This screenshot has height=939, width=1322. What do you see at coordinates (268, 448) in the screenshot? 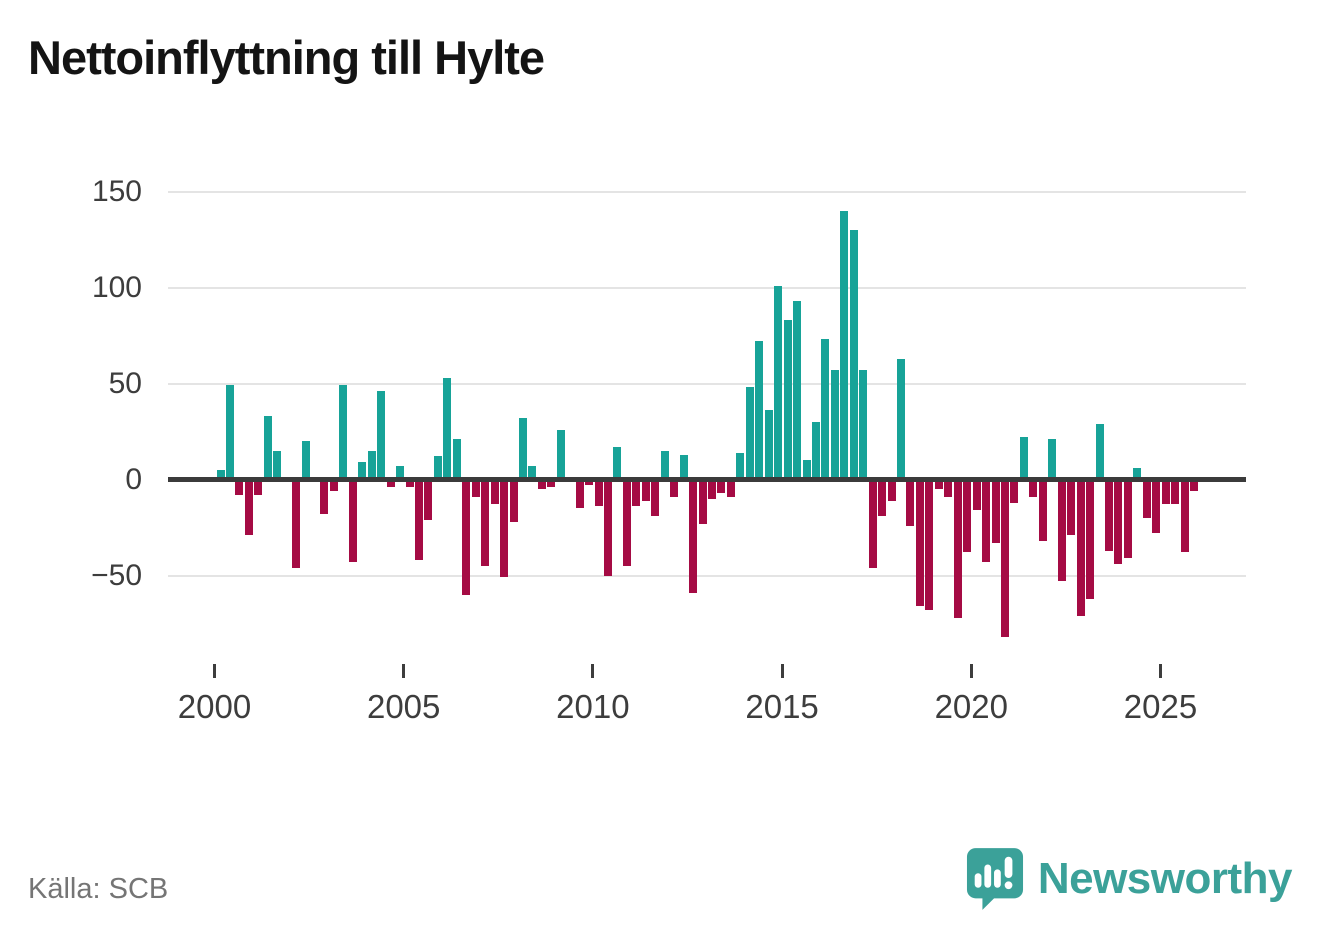
I see `bar-2001Q2` at bounding box center [268, 448].